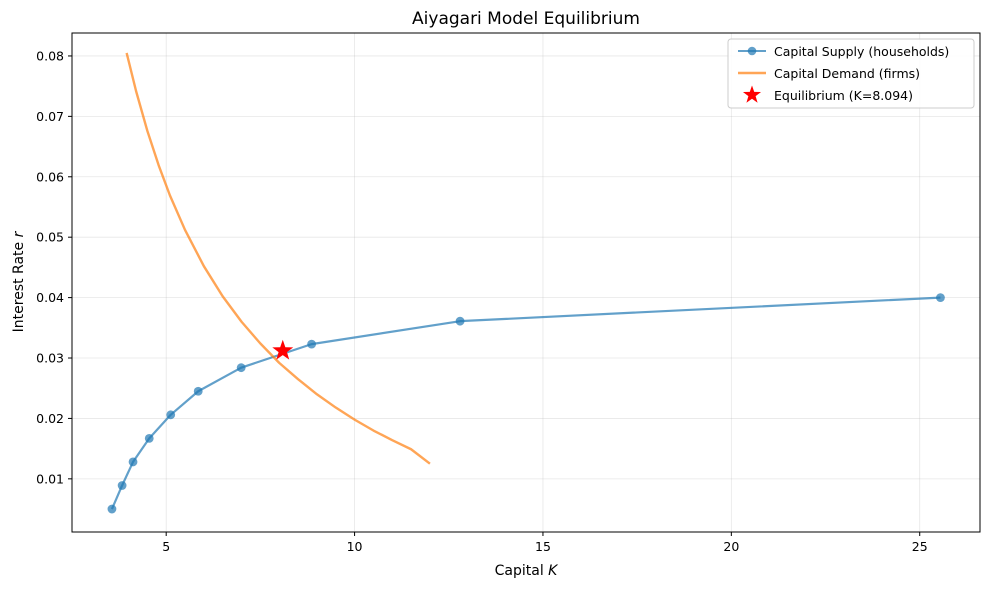 The height and width of the screenshot is (590, 989). I want to click on x-axis-label: Capital K, so click(527, 571).